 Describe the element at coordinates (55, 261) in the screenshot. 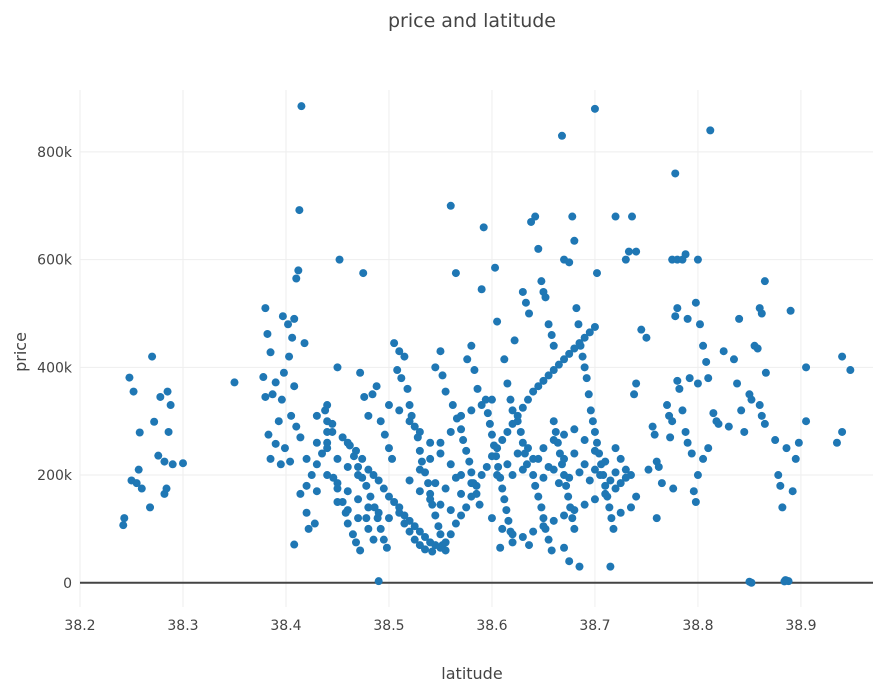

I see `y-tick-label: 600k` at that location.